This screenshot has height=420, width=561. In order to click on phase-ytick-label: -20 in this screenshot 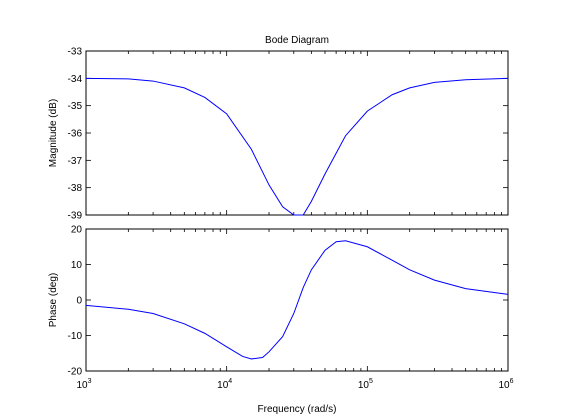, I will do `click(75, 372)`.